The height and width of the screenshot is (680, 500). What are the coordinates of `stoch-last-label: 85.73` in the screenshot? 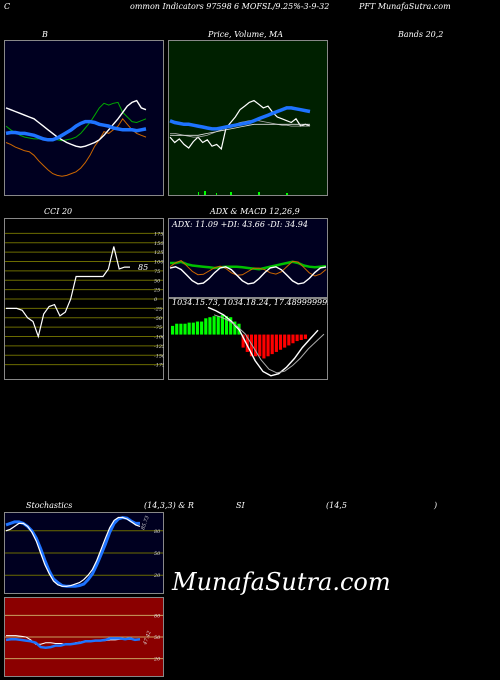 It's located at (145, 523).